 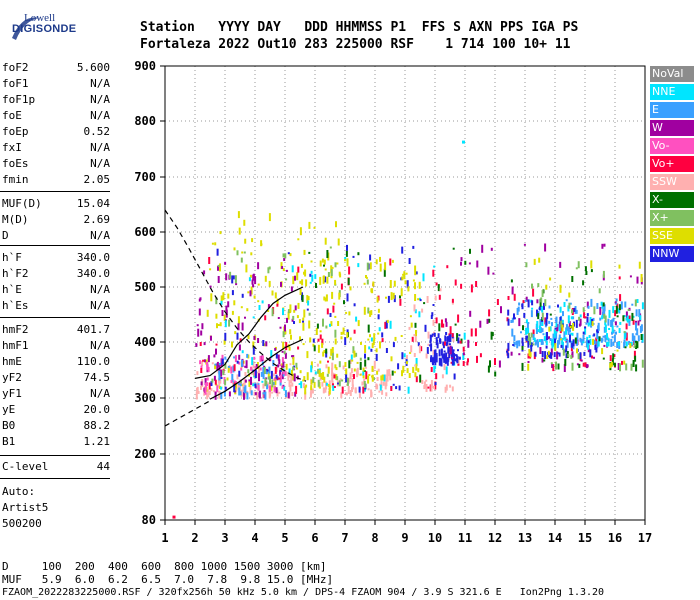 What do you see at coordinates (15, 179) in the screenshot?
I see `param-label: fmin` at bounding box center [15, 179].